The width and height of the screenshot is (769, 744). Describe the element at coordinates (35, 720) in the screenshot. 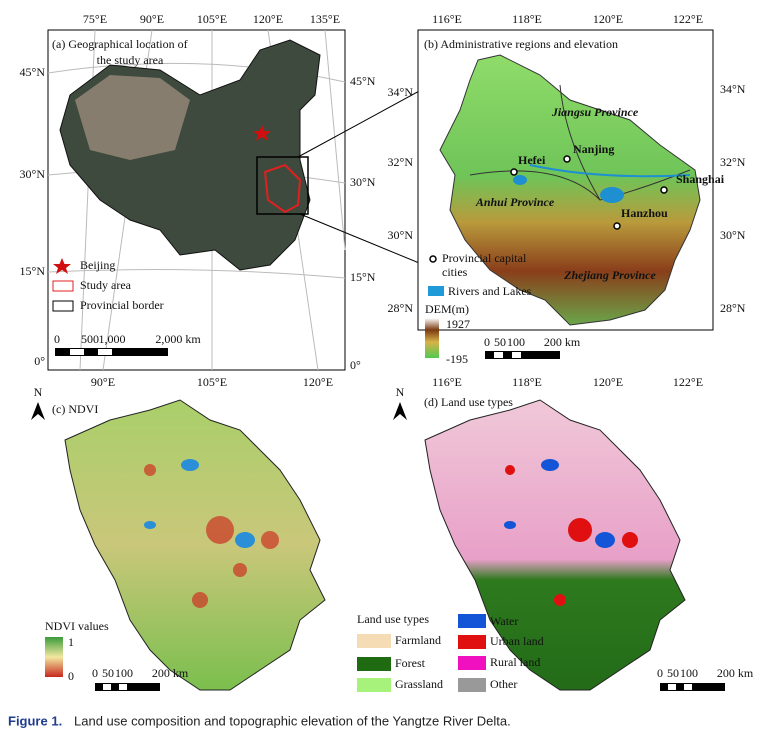

I see `caption-label: Figure 1.` at that location.